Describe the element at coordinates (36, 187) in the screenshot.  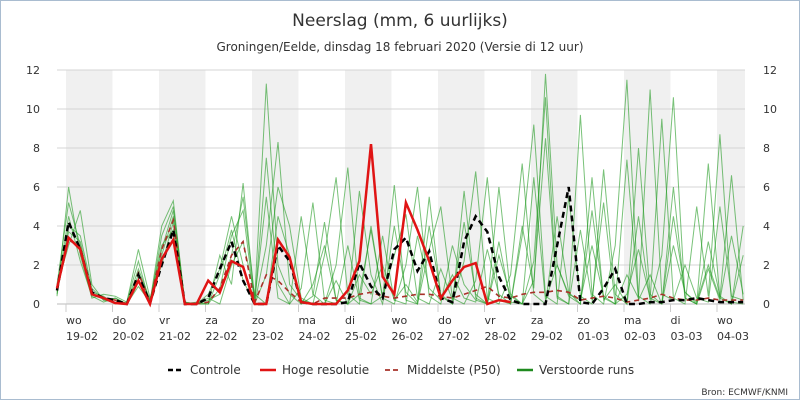
I see `y-tick-label-left: 6` at that location.